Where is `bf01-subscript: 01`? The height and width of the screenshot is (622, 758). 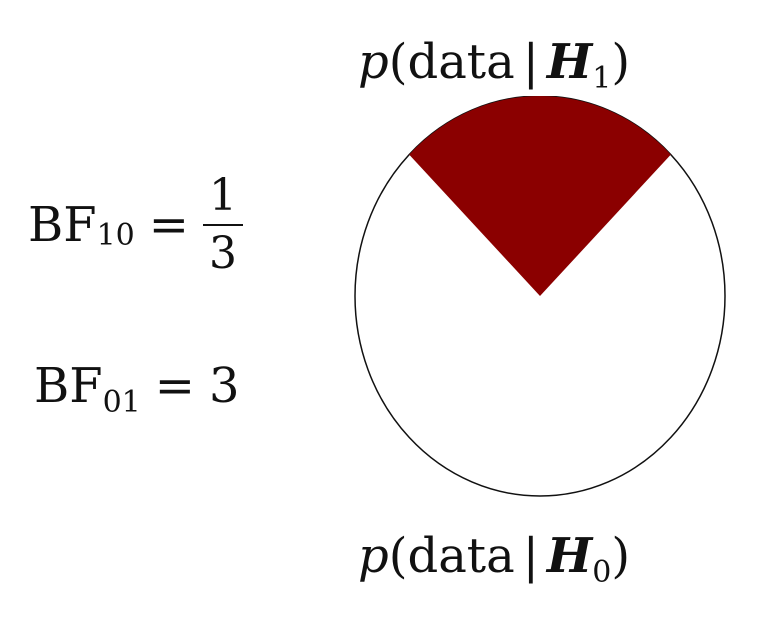 bf01-subscript: 01 is located at coordinates (121, 402).